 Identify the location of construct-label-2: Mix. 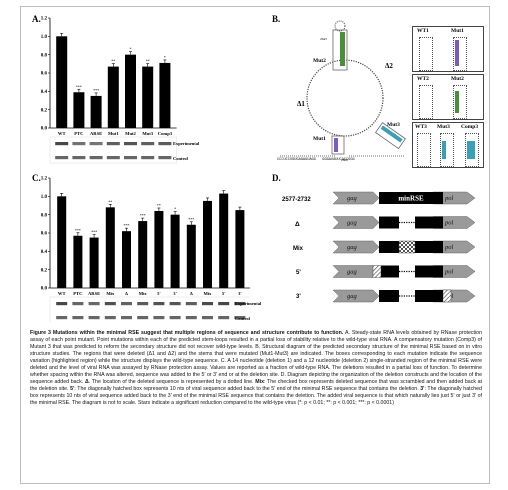
(298, 249).